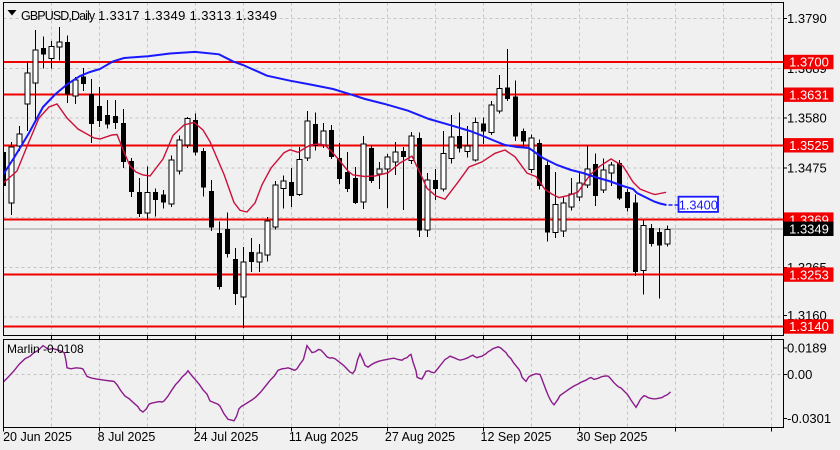  What do you see at coordinates (809, 62) in the screenshot?
I see `svg-text: 1.3700` at bounding box center [809, 62].